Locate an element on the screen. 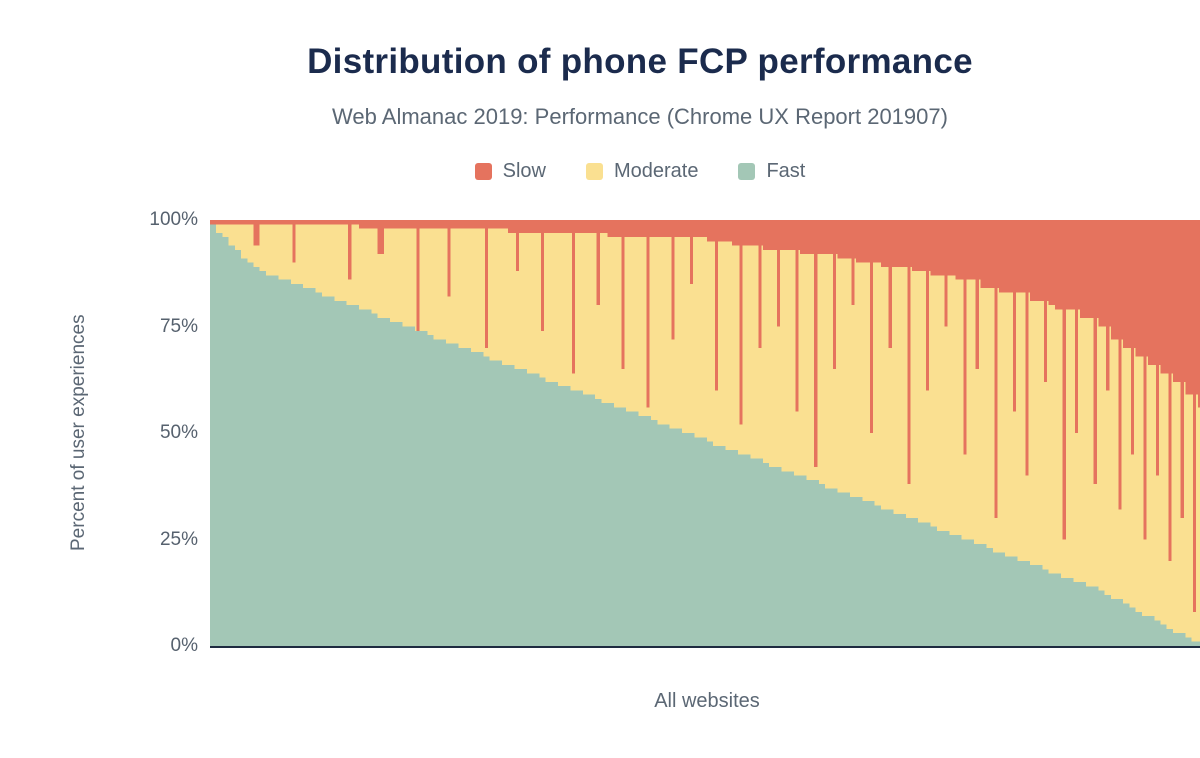 This screenshot has height=758, width=1200. y-tick-100: 100% is located at coordinates (173, 219).